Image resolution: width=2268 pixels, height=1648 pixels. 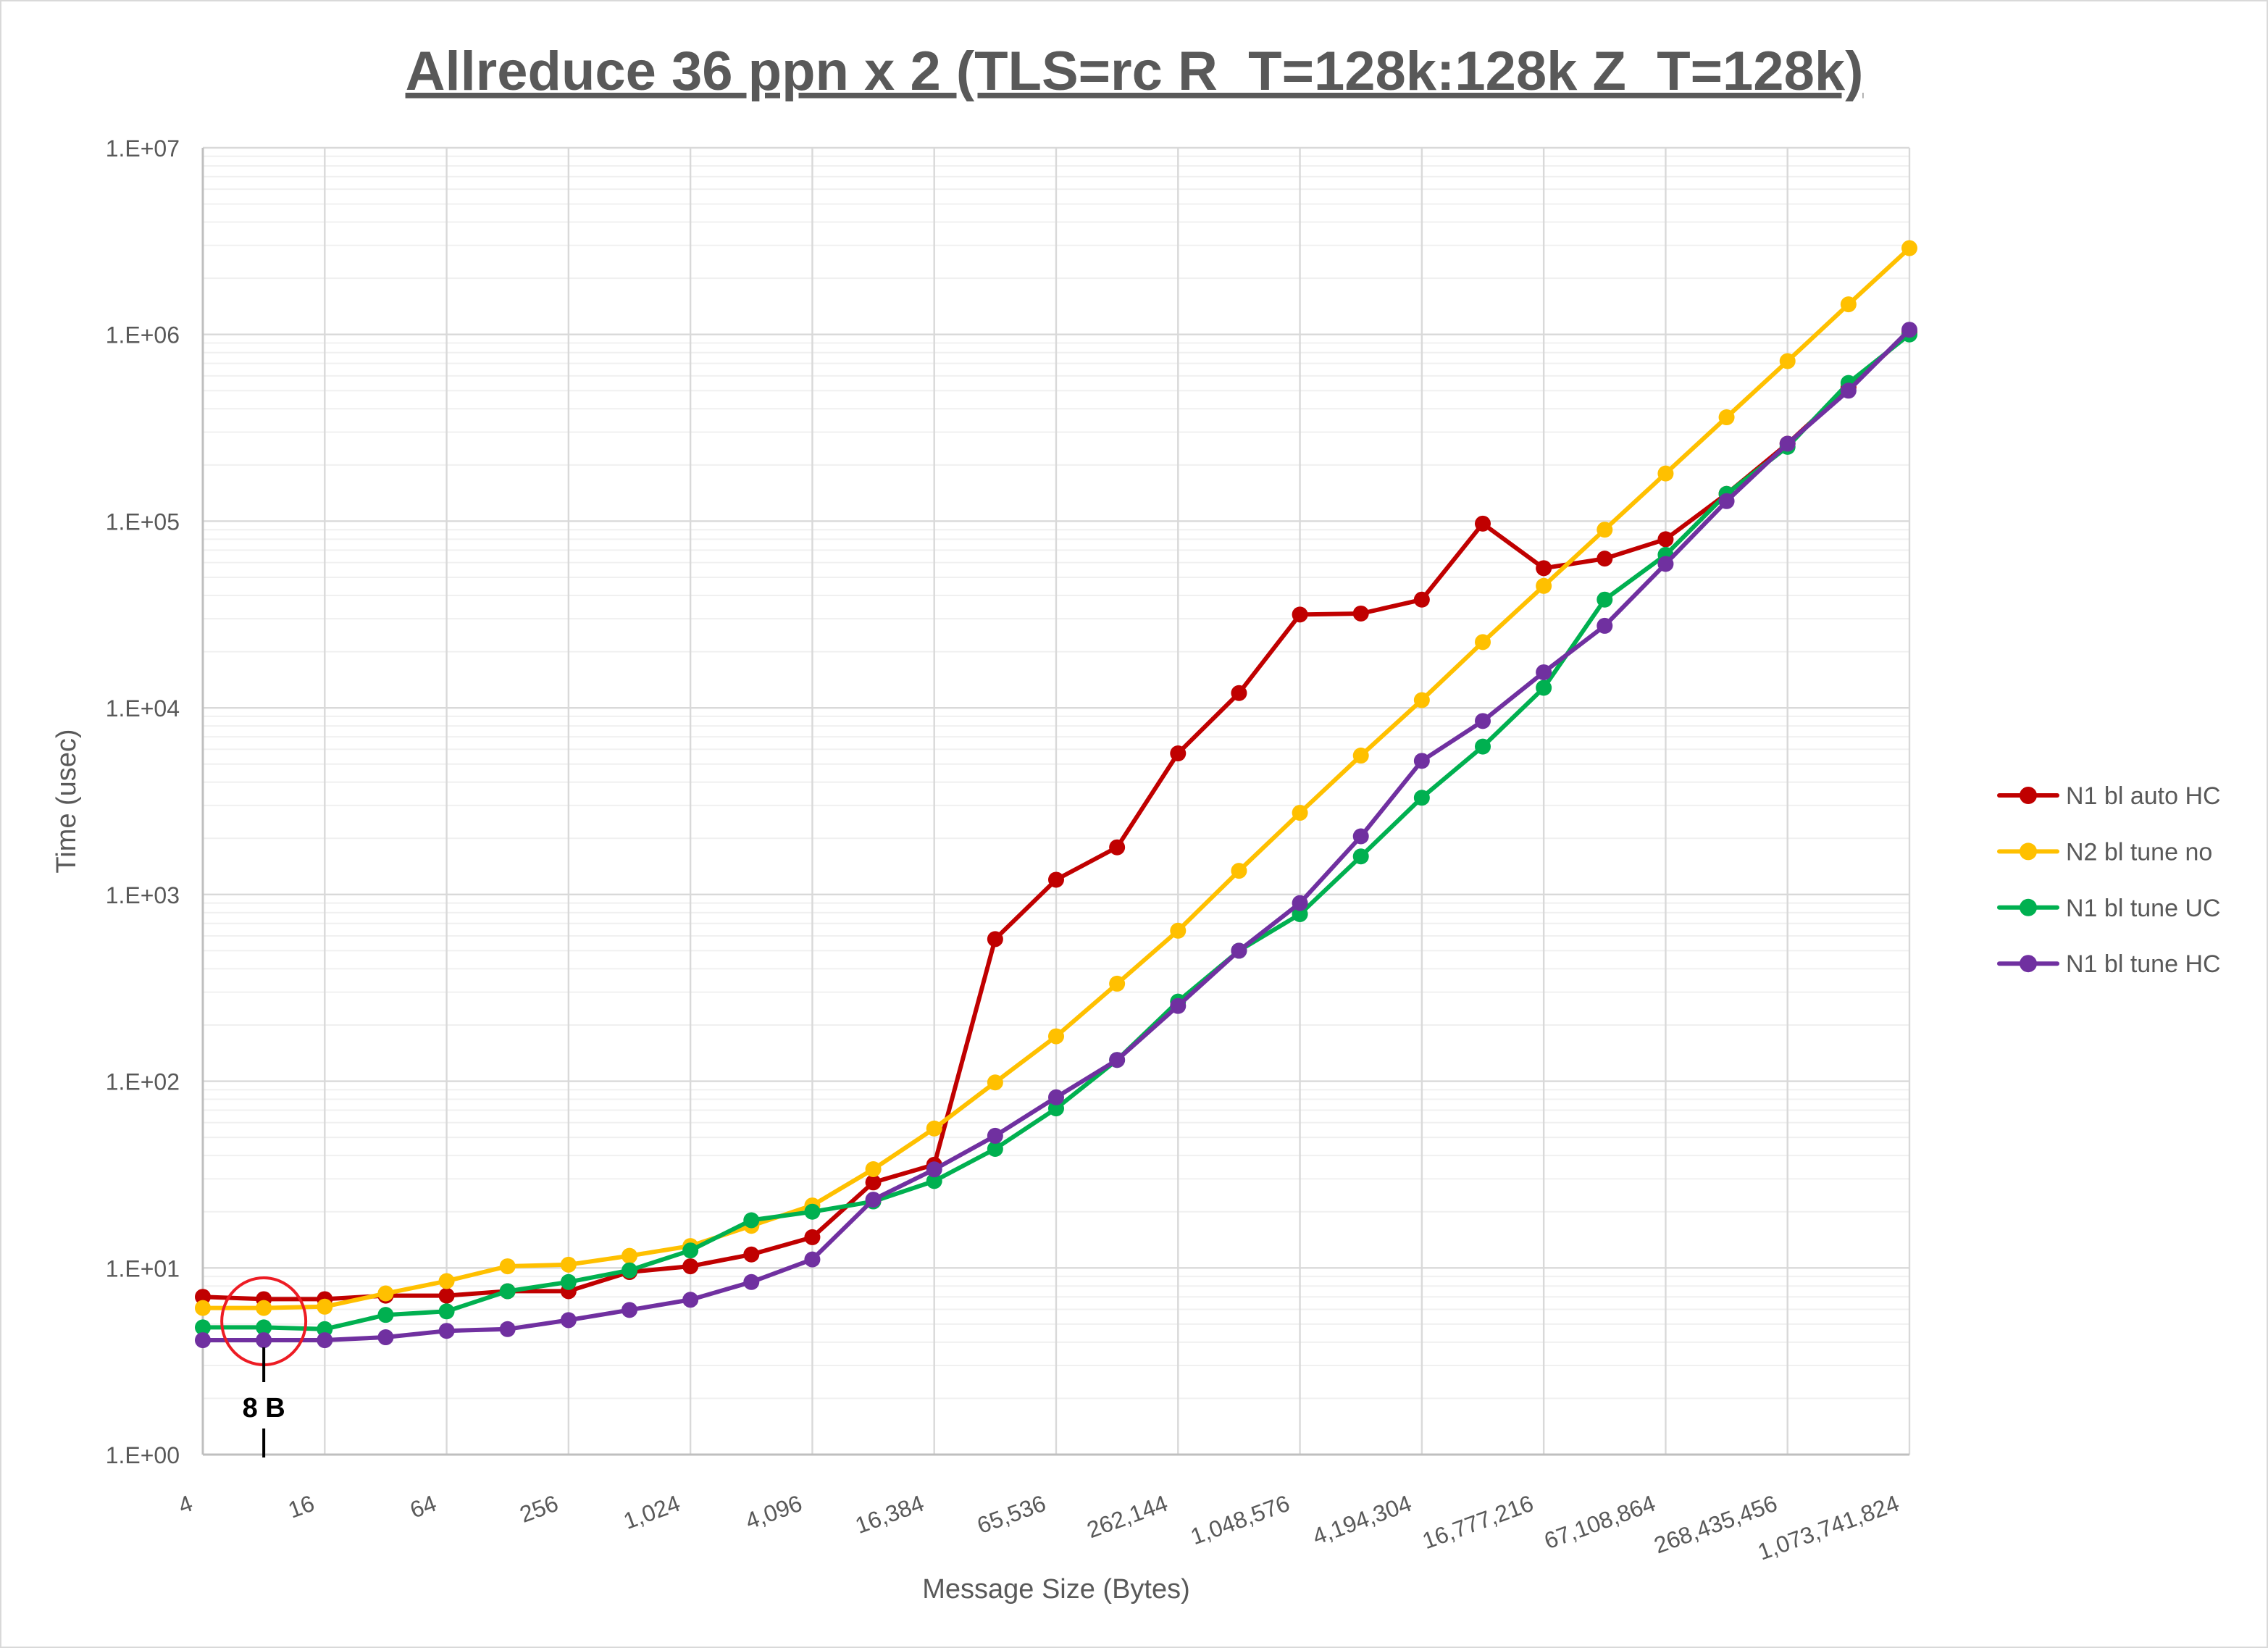 I want to click on x-tick-label: 4,096, so click(x=774, y=1512).